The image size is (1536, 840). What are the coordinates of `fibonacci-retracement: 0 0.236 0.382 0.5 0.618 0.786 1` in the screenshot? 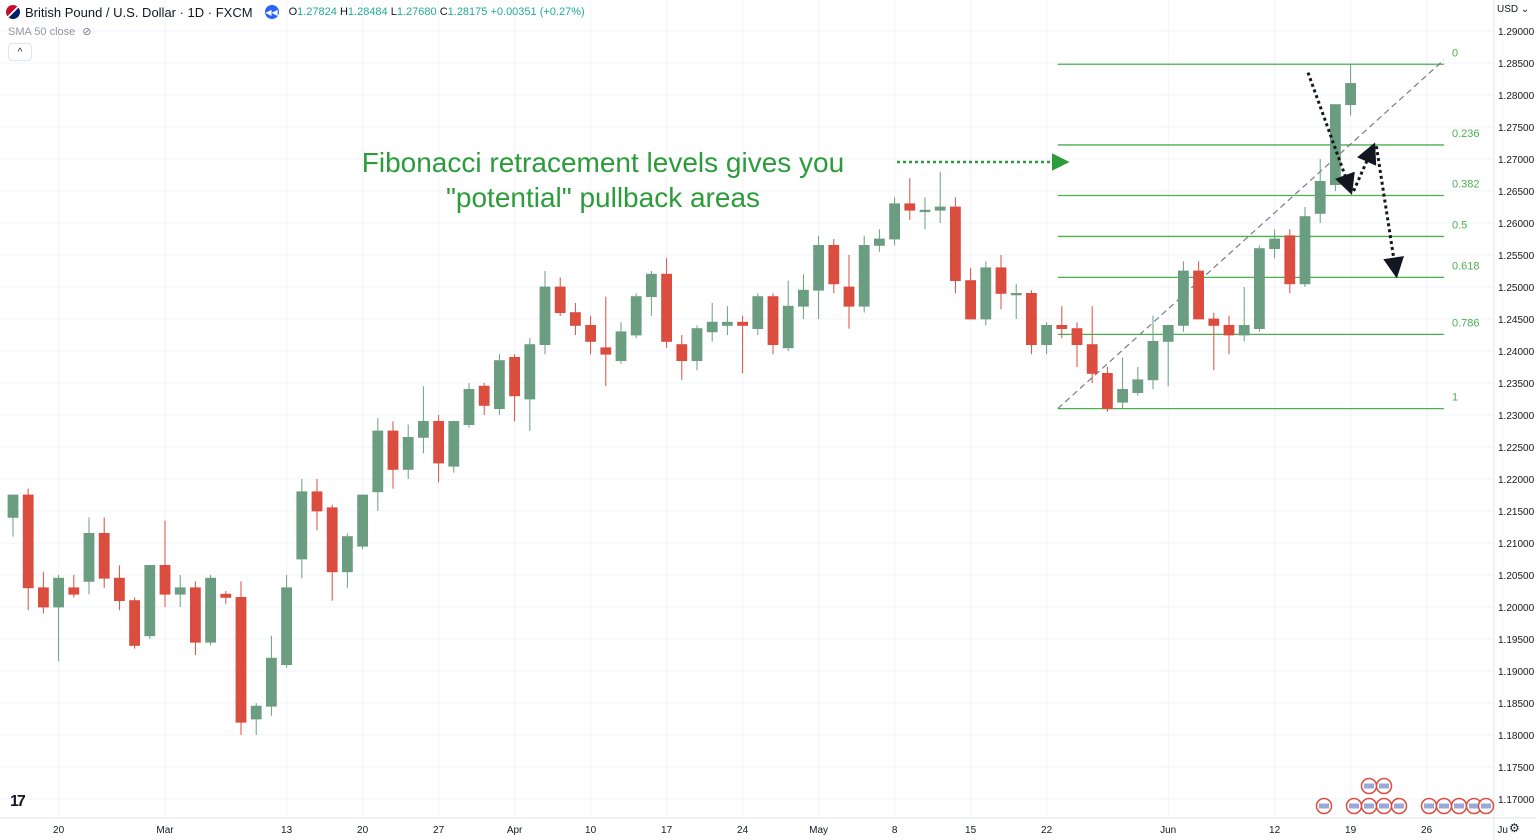 It's located at (1268, 228).